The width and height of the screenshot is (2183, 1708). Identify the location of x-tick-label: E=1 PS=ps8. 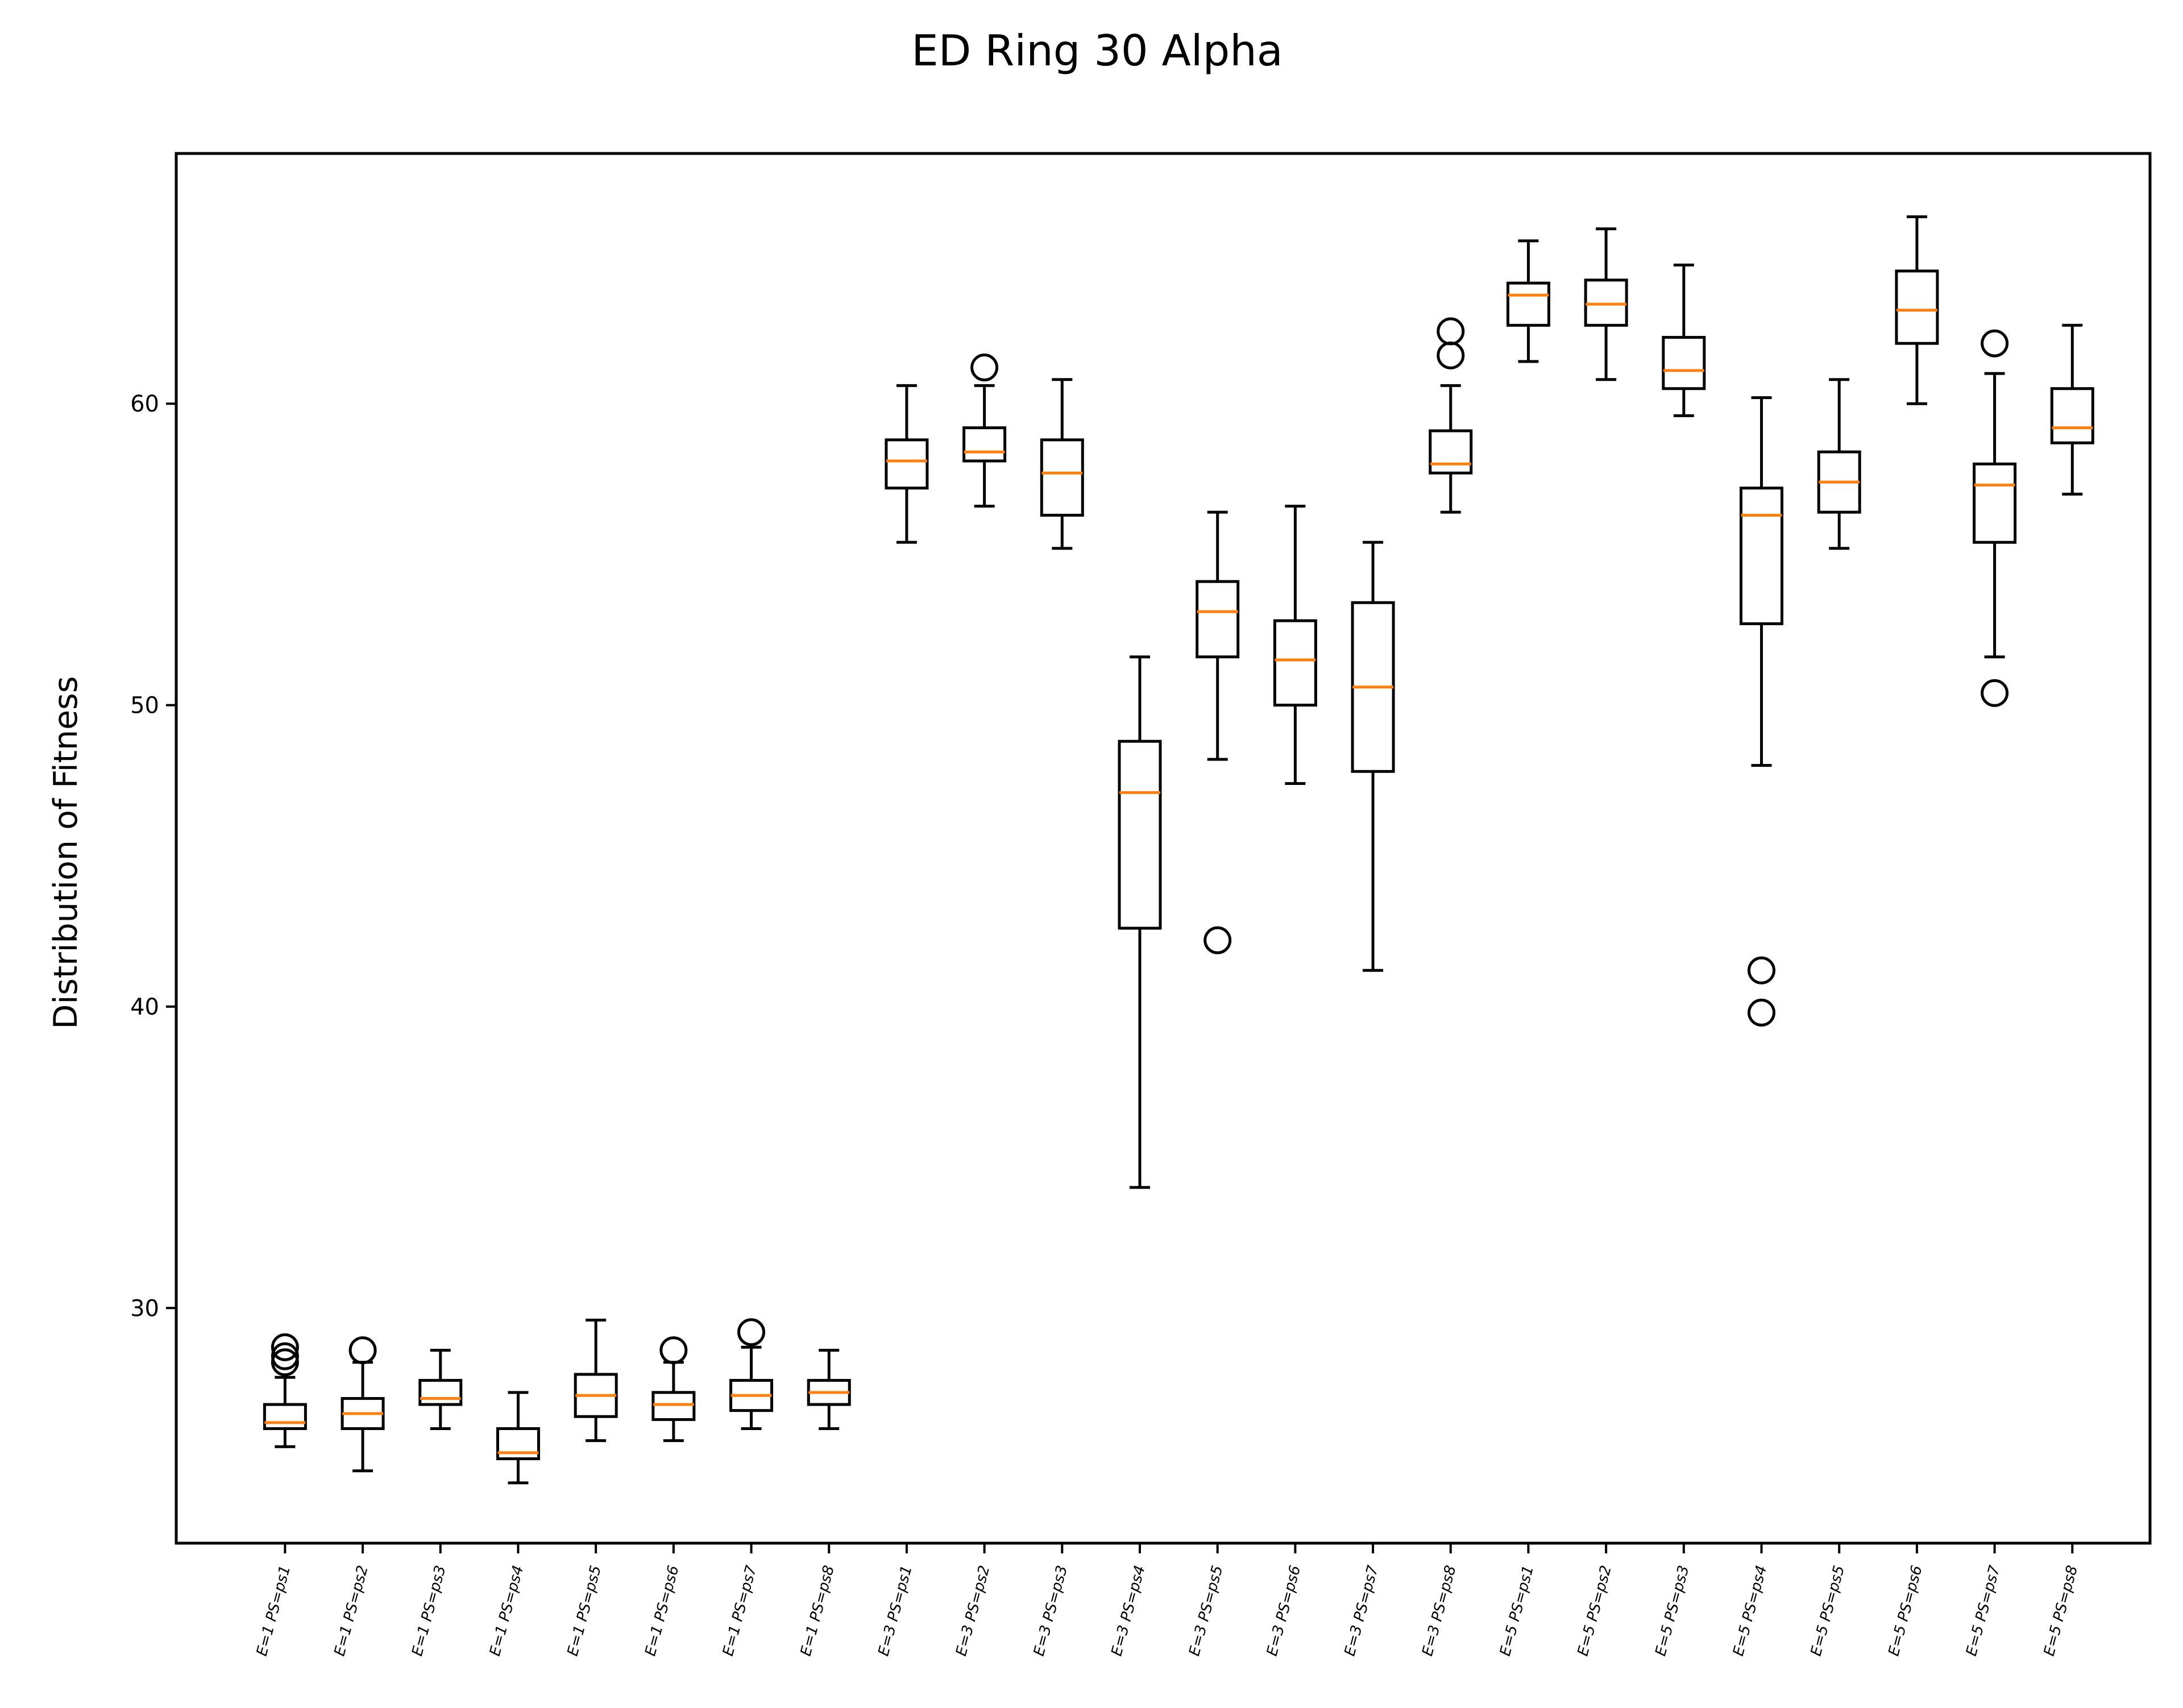
(818, 1611).